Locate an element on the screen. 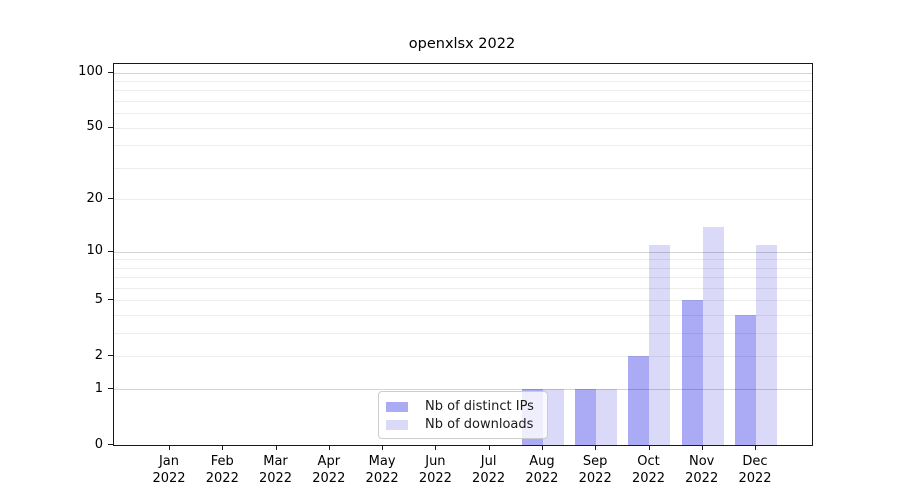 This screenshot has height=500, width=900. bar-downloads-aug is located at coordinates (553, 417).